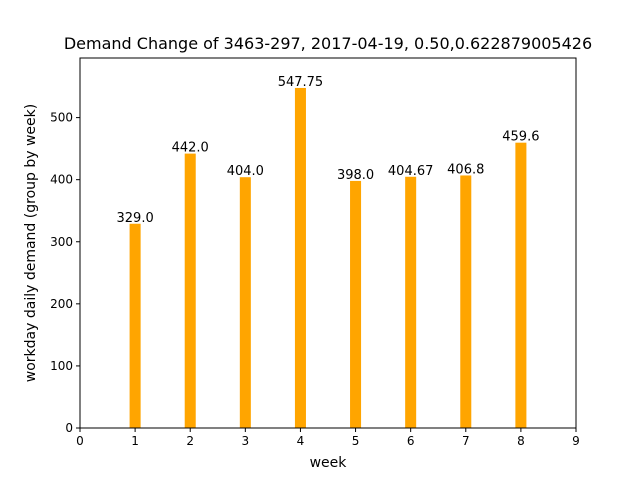 The width and height of the screenshot is (640, 484). What do you see at coordinates (80, 441) in the screenshot?
I see `x-tick-label-0: 0` at bounding box center [80, 441].